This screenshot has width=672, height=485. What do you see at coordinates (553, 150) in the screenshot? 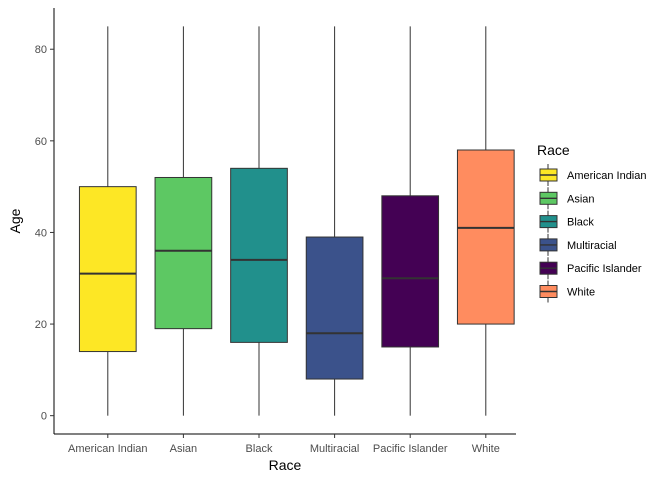
I see `legend-title: Race` at bounding box center [553, 150].